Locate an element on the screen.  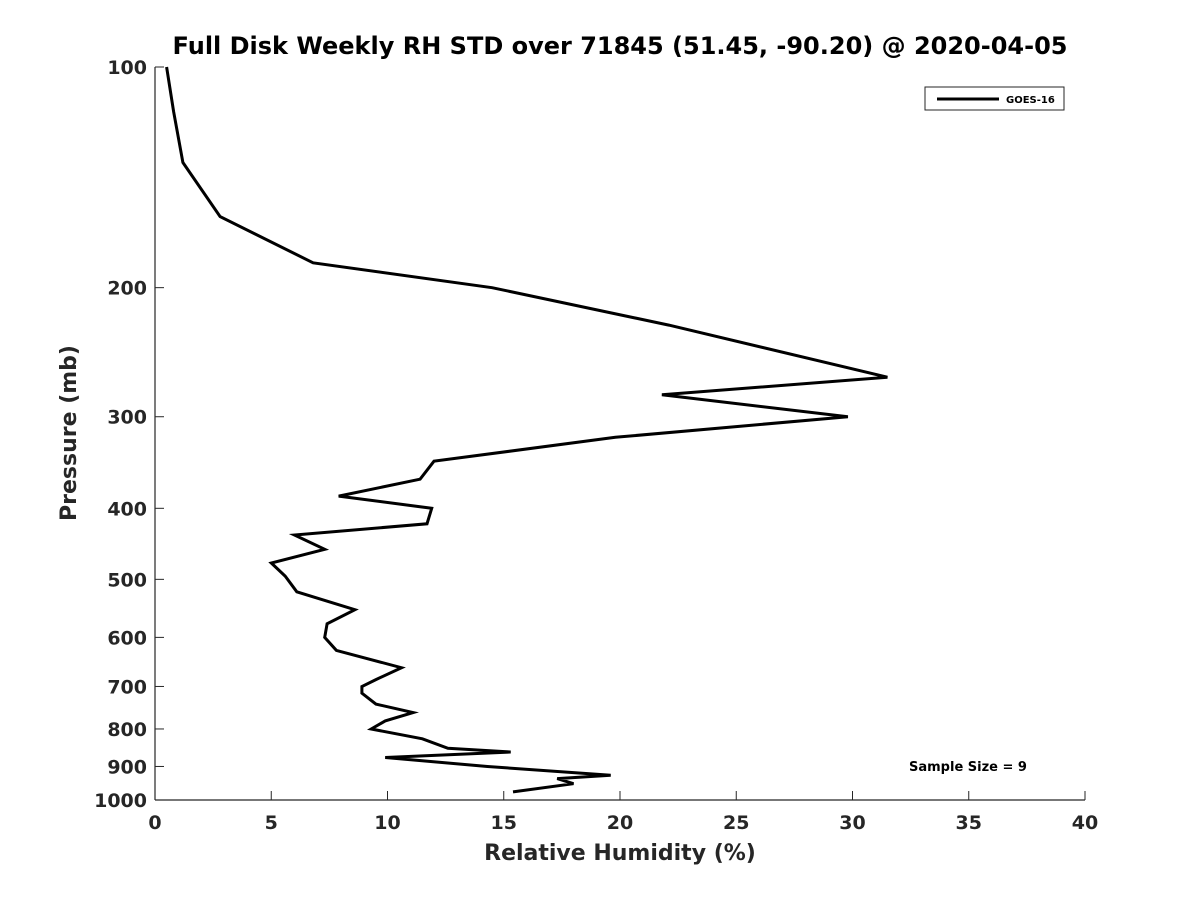
x-tick-label: 20 is located at coordinates (620, 823).